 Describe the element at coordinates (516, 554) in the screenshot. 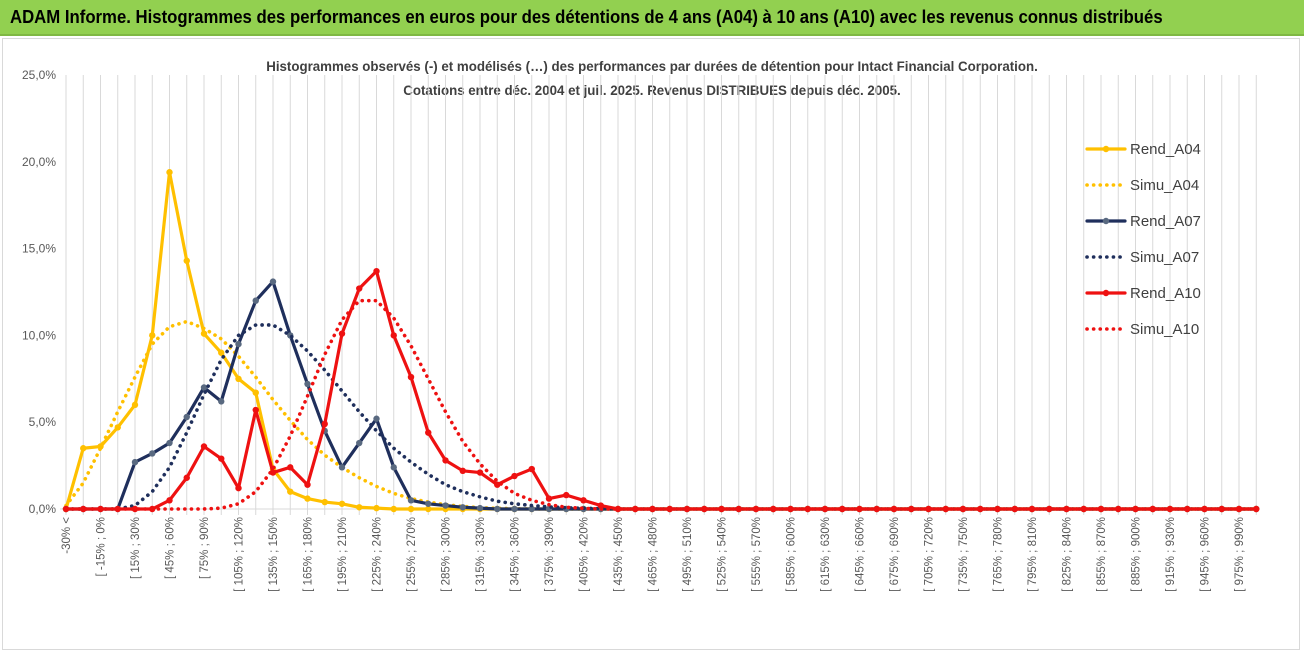

I see `x-tick-label: [ 345% ; 360%` at that location.